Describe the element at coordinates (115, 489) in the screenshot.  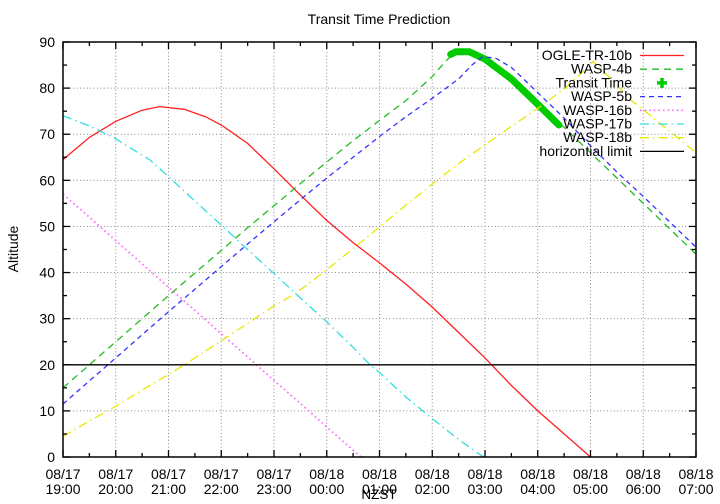
I see `svg-text: 20:00` at that location.